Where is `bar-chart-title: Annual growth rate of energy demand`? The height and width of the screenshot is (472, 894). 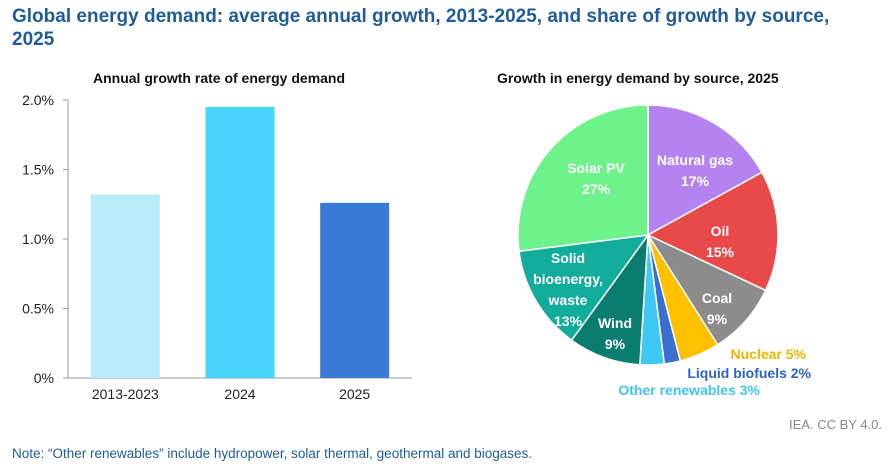 bar-chart-title: Annual growth rate of energy demand is located at coordinates (219, 78).